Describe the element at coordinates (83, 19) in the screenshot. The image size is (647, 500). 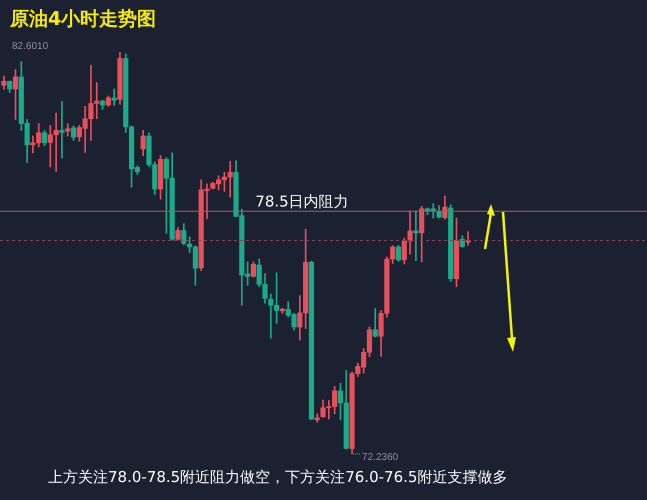
I see `chart-title: 原油4小时走势图` at that location.